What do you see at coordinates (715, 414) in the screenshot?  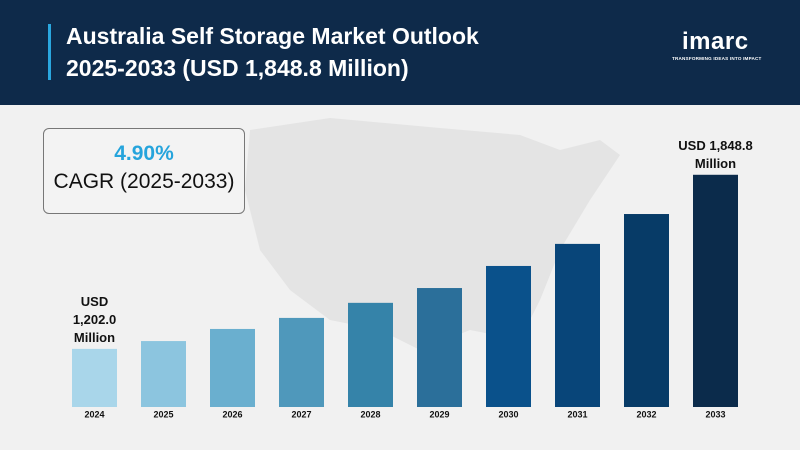 I see `x-tick-label: 2033` at bounding box center [715, 414].